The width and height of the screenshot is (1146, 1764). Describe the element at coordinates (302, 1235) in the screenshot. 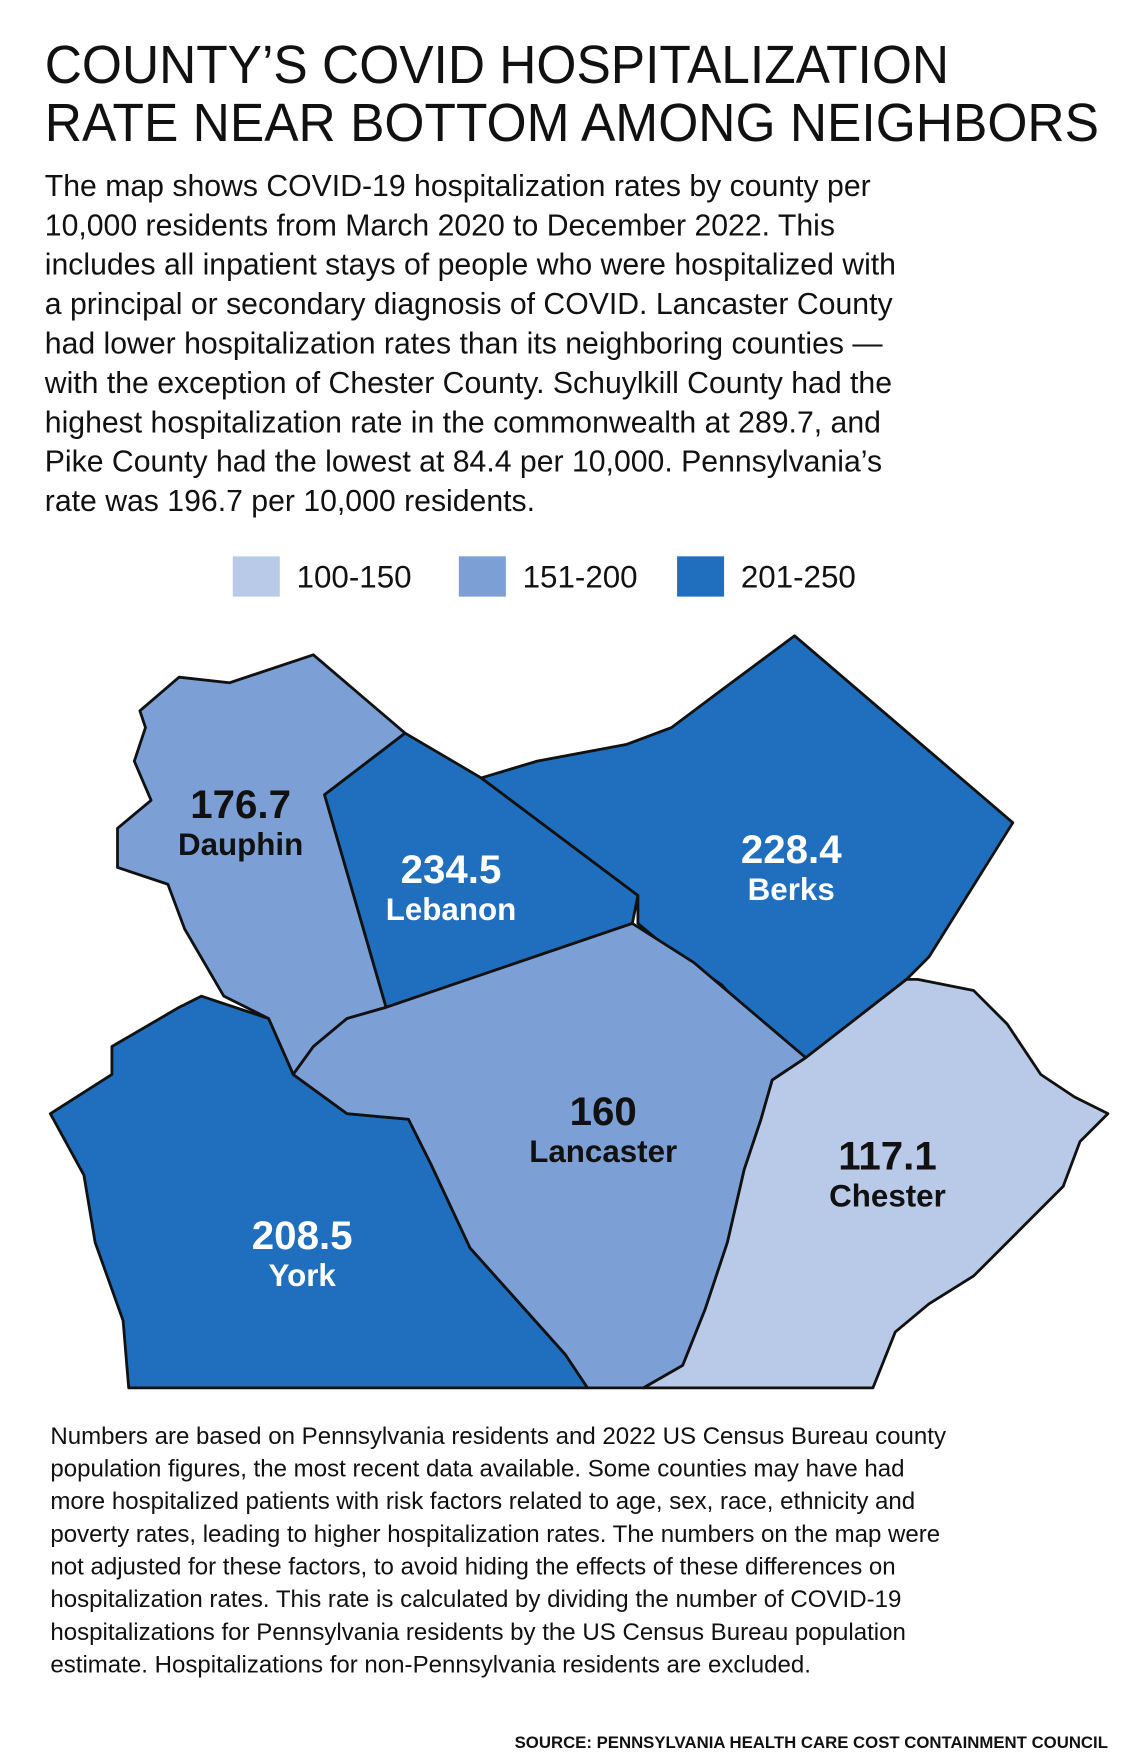

I see `county-value: 208.5` at that location.